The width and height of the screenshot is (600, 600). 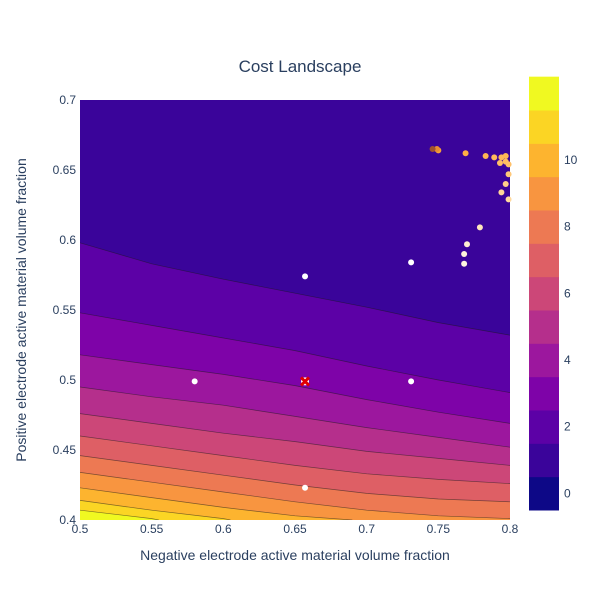 What do you see at coordinates (366, 529) in the screenshot?
I see `x-tick-label: 0.7` at bounding box center [366, 529].